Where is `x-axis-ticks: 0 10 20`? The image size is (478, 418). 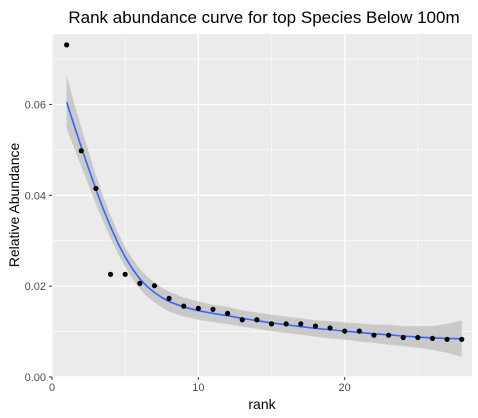
x-axis-ticks: 0 10 20 is located at coordinates (200, 385).